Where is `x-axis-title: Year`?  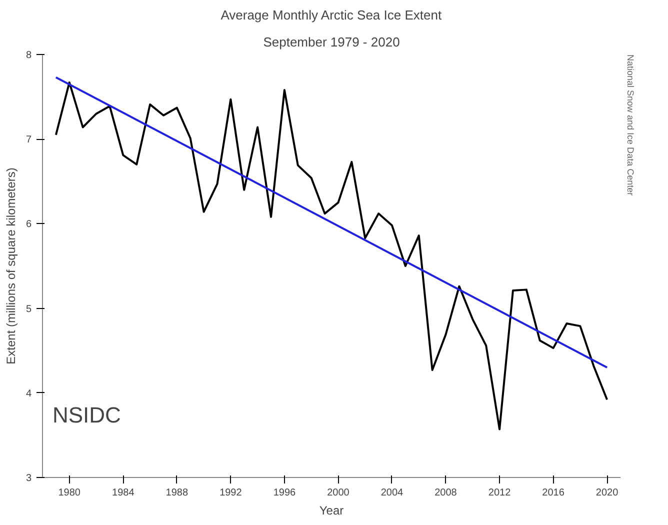 x-axis-title: Year is located at coordinates (331, 511).